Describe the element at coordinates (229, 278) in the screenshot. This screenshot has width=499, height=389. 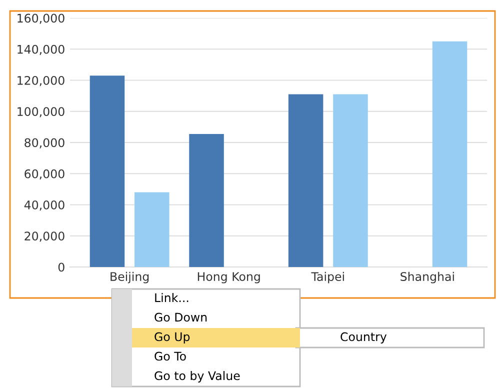
I see `x-tick-label: Hong Kong` at that location.